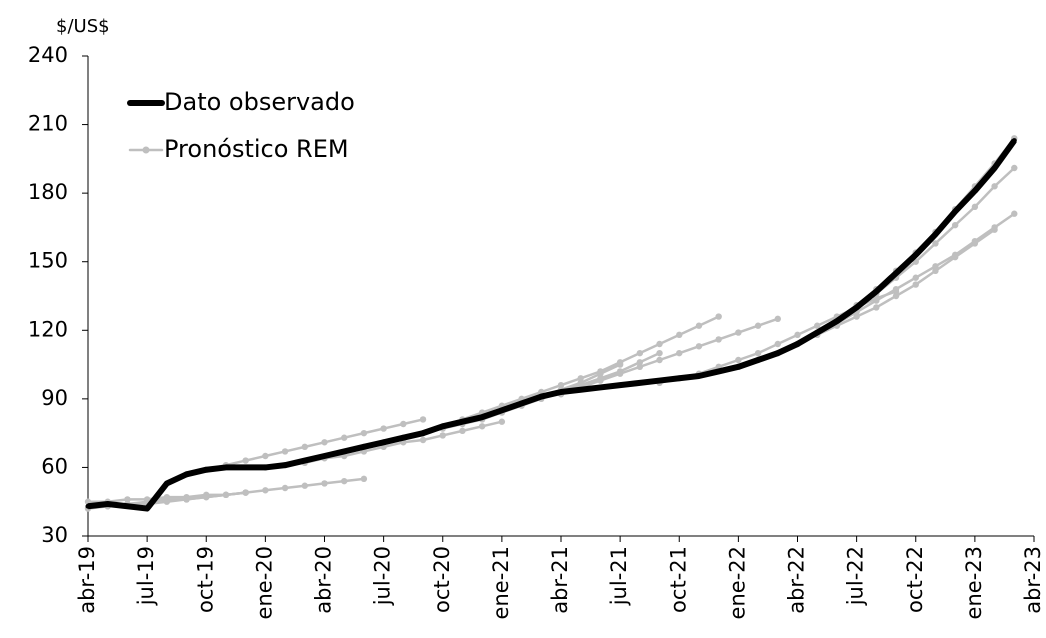  I want to click on x-tick-label: abr-20, so click(324, 580).